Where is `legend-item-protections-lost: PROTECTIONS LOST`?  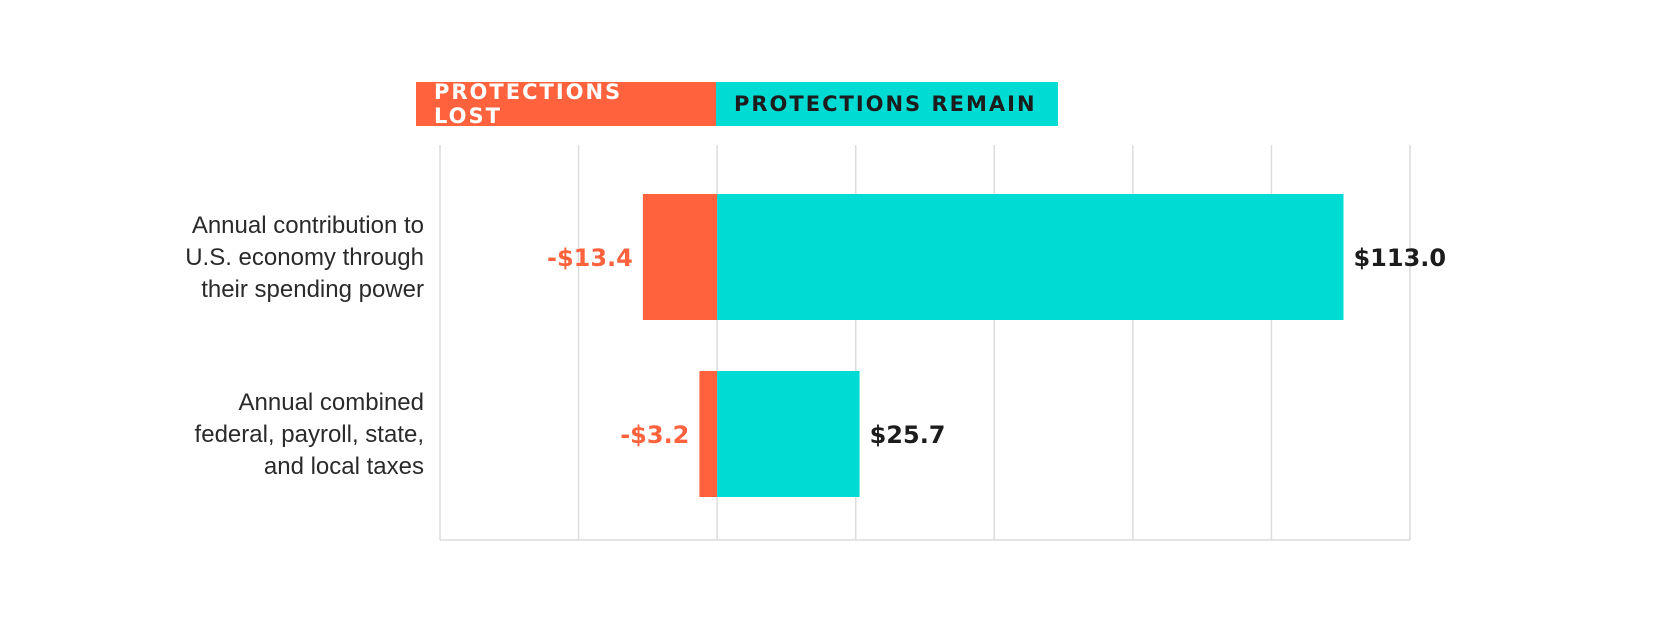
legend-item-protections-lost: PROTECTIONS LOST is located at coordinates (566, 104).